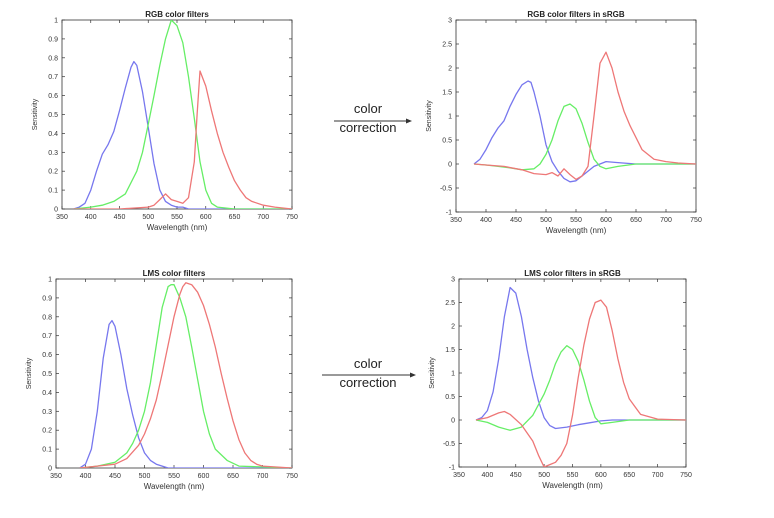 The height and width of the screenshot is (518, 774). What do you see at coordinates (47, 298) in the screenshot?
I see `y-tick-label: 0.9` at bounding box center [47, 298].